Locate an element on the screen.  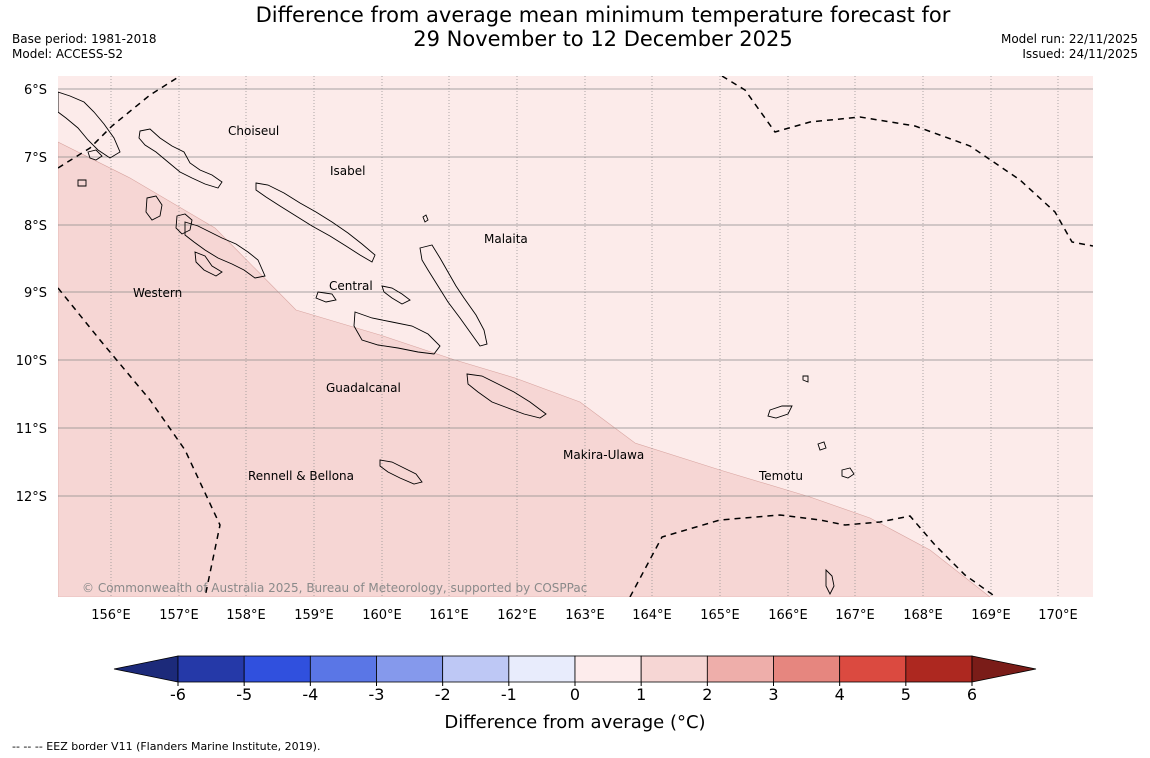
meta-right: Model run: 22/11/2025 Issued: 24/11/2025 is located at coordinates (1069, 47).